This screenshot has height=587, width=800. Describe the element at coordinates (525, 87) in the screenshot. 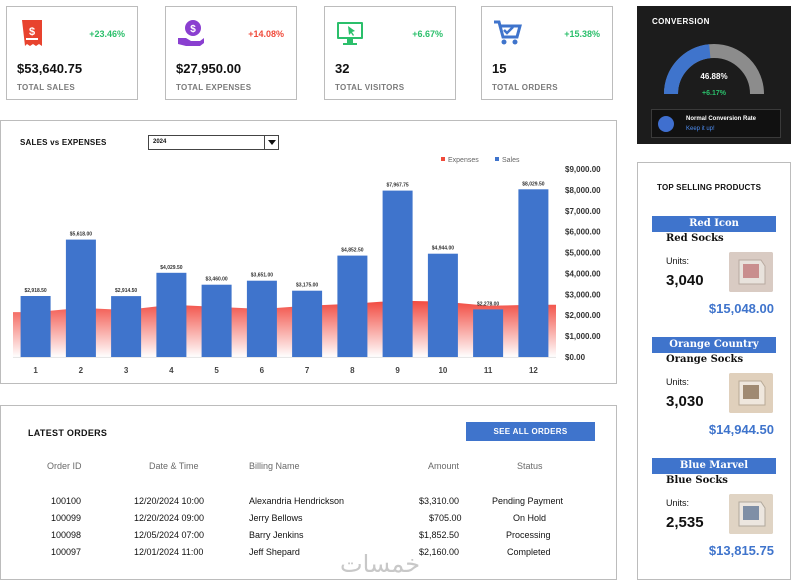

I see `kpi-label: TOTAL ORDERS` at that location.